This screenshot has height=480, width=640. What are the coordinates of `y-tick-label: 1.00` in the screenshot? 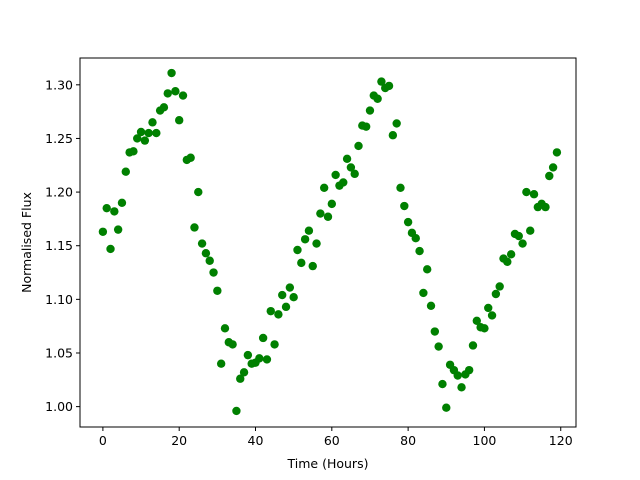 It's located at (59, 406).